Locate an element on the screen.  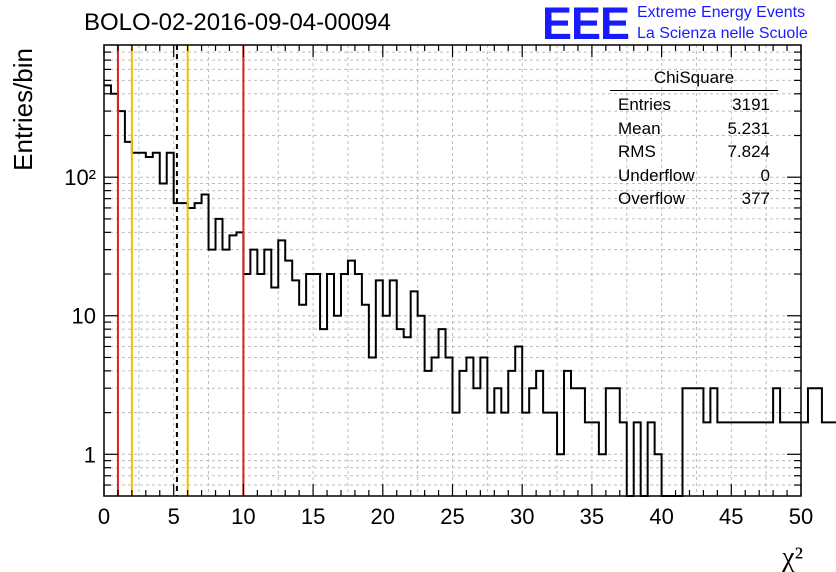
stats-row-underflow: Underflow 0 is located at coordinates (694, 176).